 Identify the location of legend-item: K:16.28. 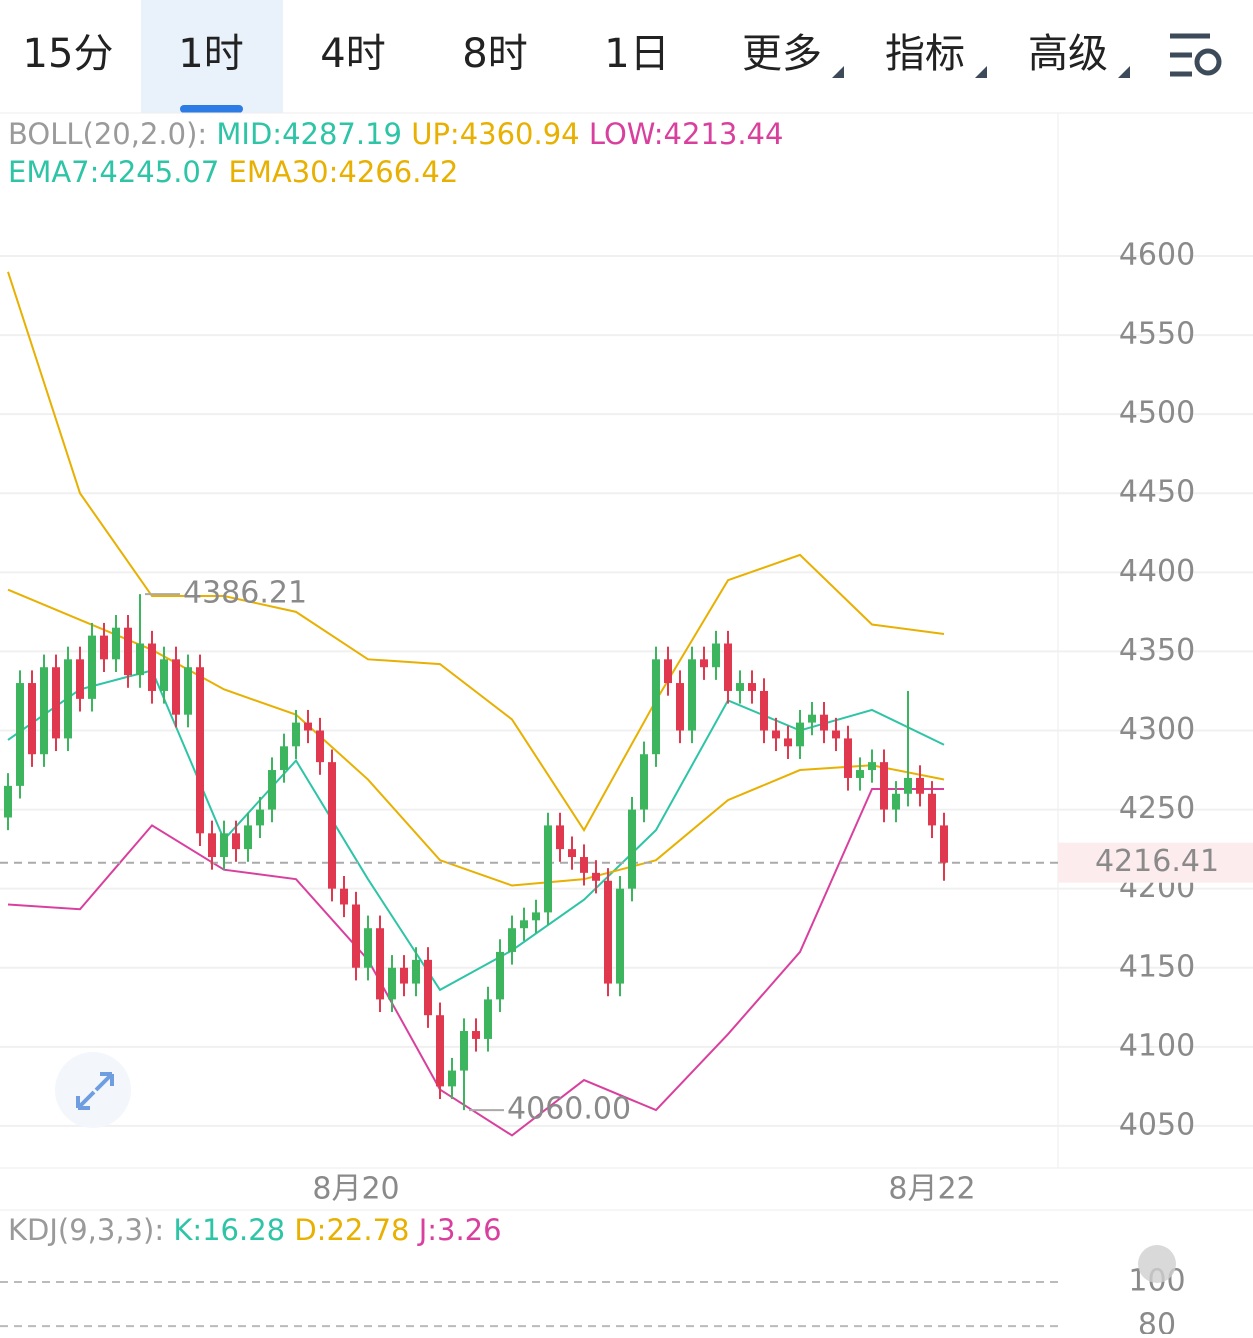
(233, 1230).